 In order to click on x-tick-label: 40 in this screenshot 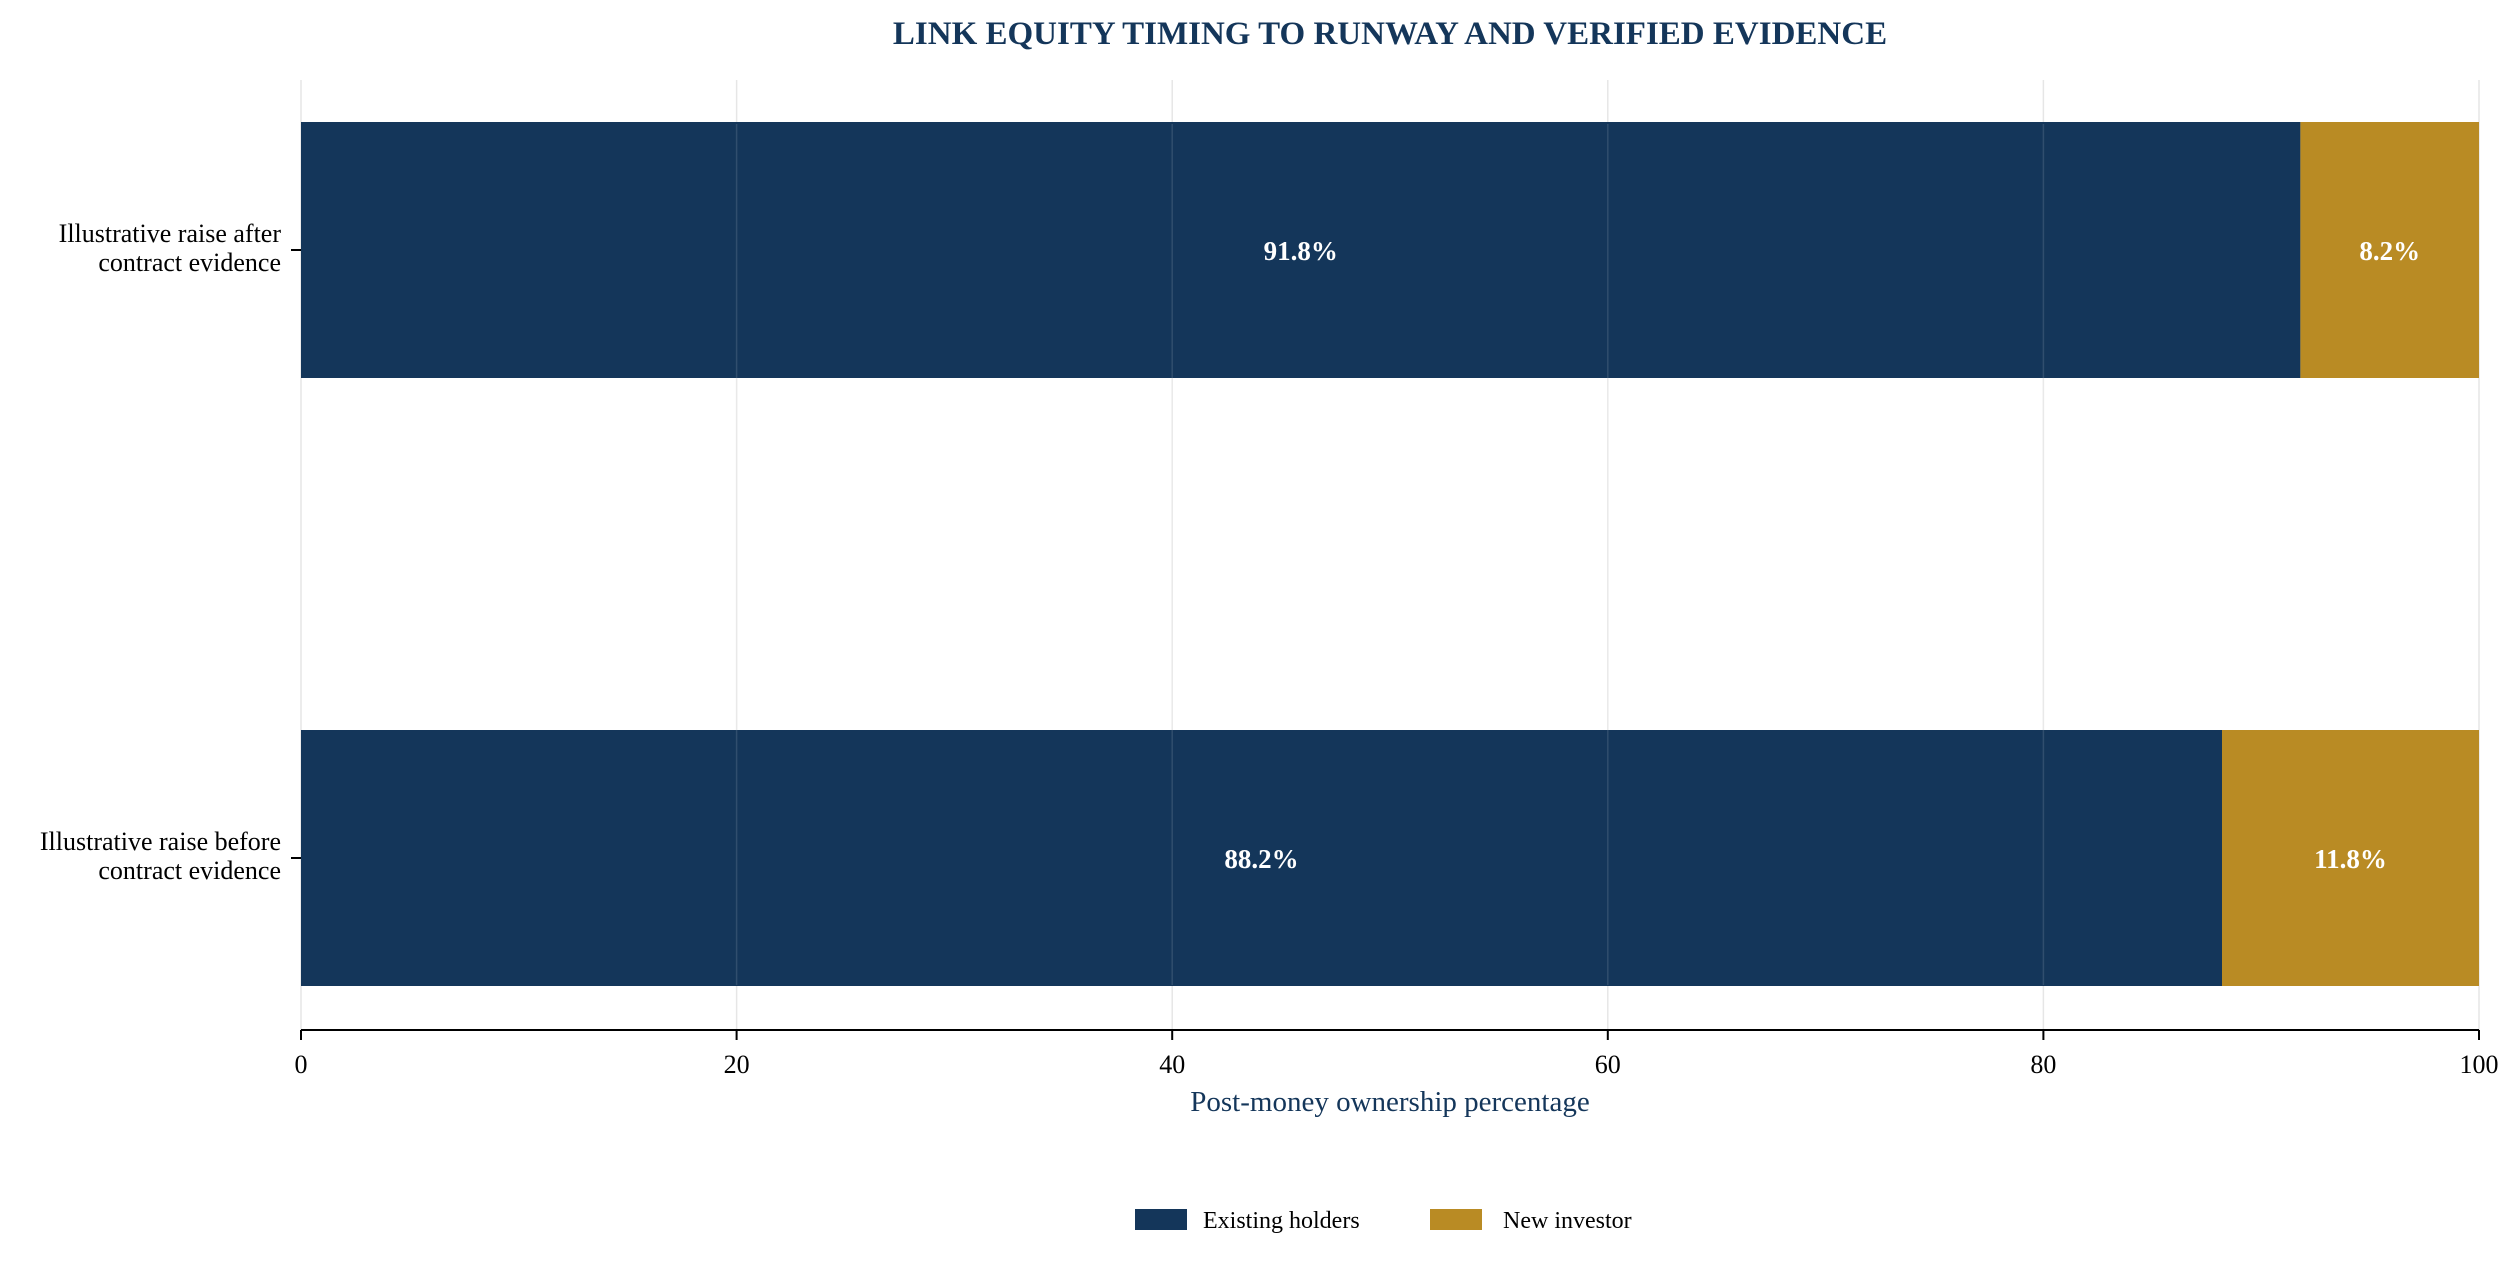, I will do `click(1172, 1064)`.